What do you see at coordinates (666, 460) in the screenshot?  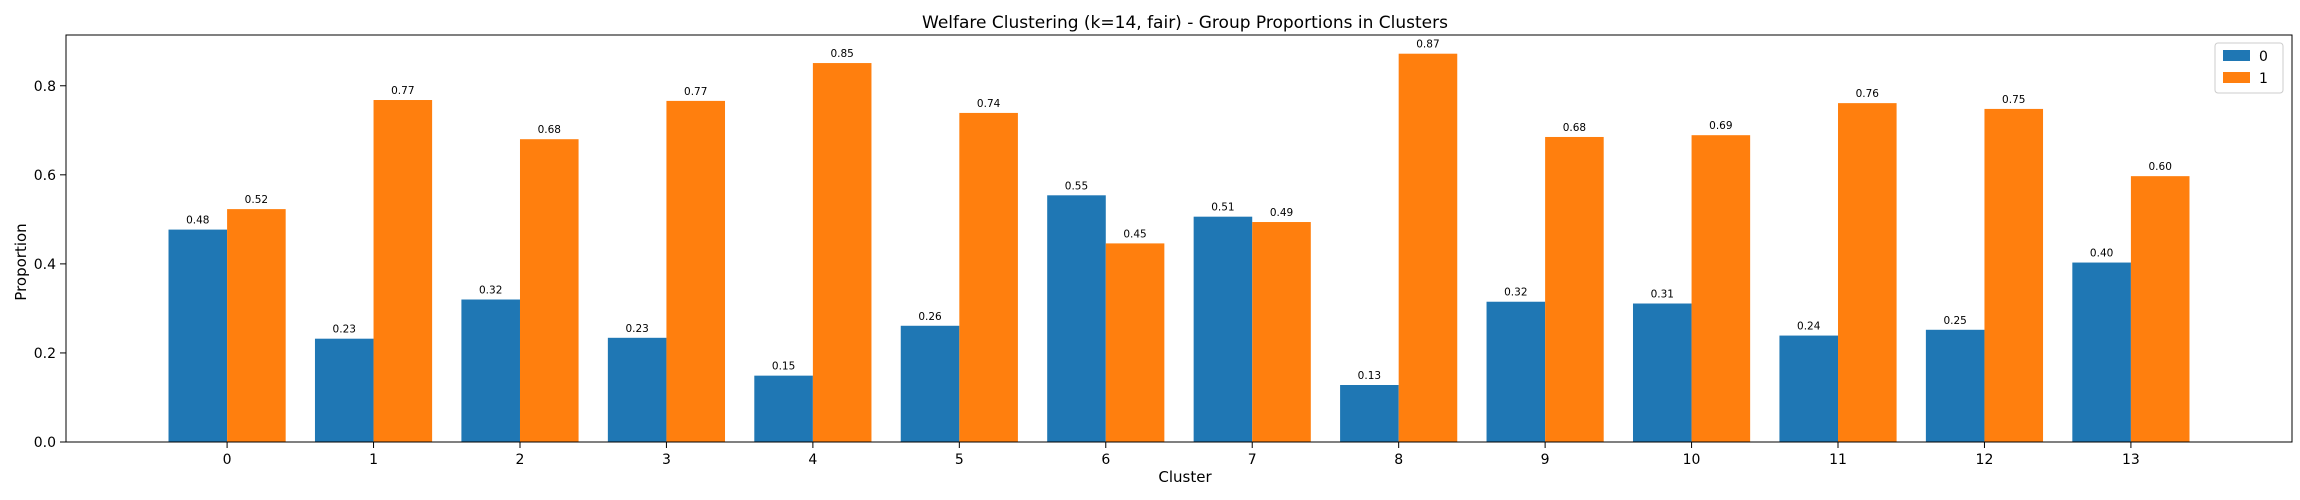 I see `x-tick-label: 3` at bounding box center [666, 460].